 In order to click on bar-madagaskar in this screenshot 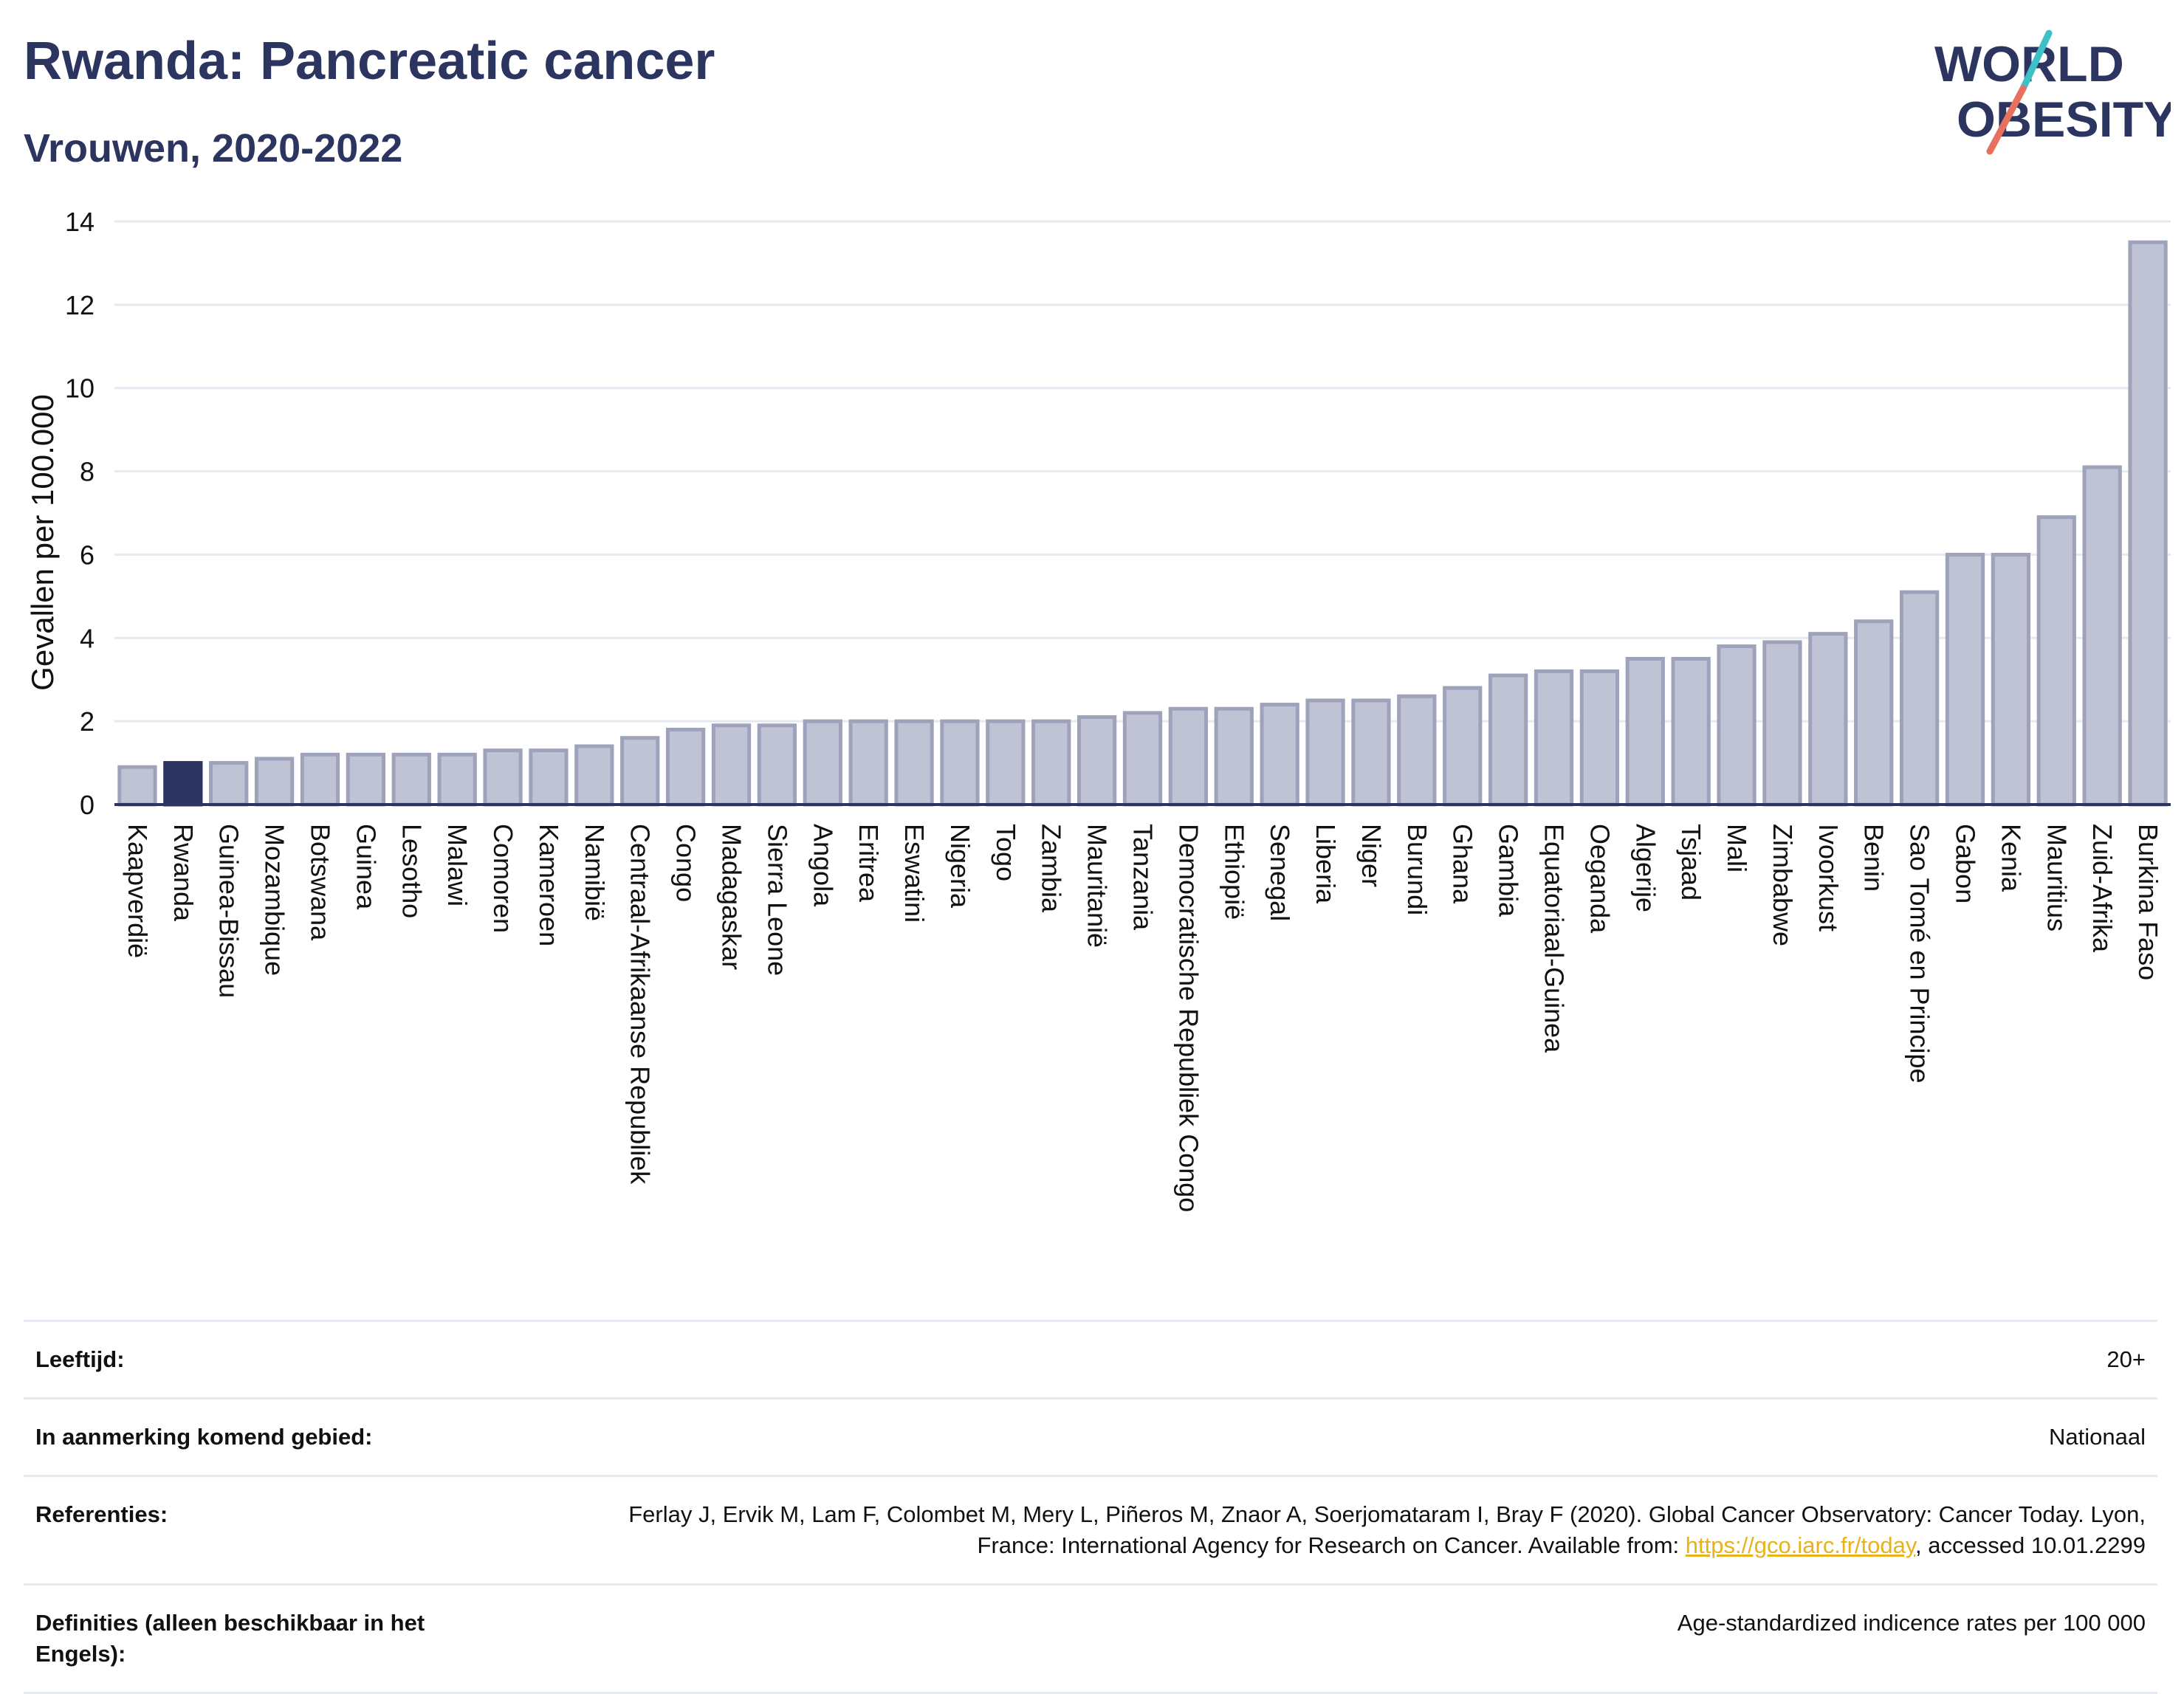, I will do `click(732, 765)`.